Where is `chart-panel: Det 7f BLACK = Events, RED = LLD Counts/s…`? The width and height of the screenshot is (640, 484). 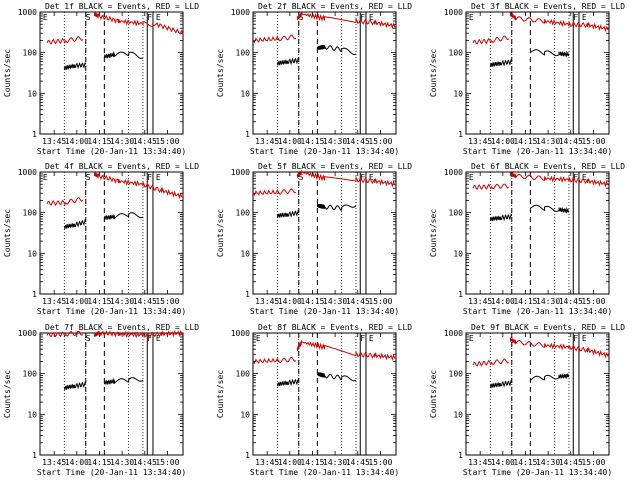
chart-panel: Det 7f BLACK = Events, RED = LLD Counts/s… is located at coordinates (101, 400).